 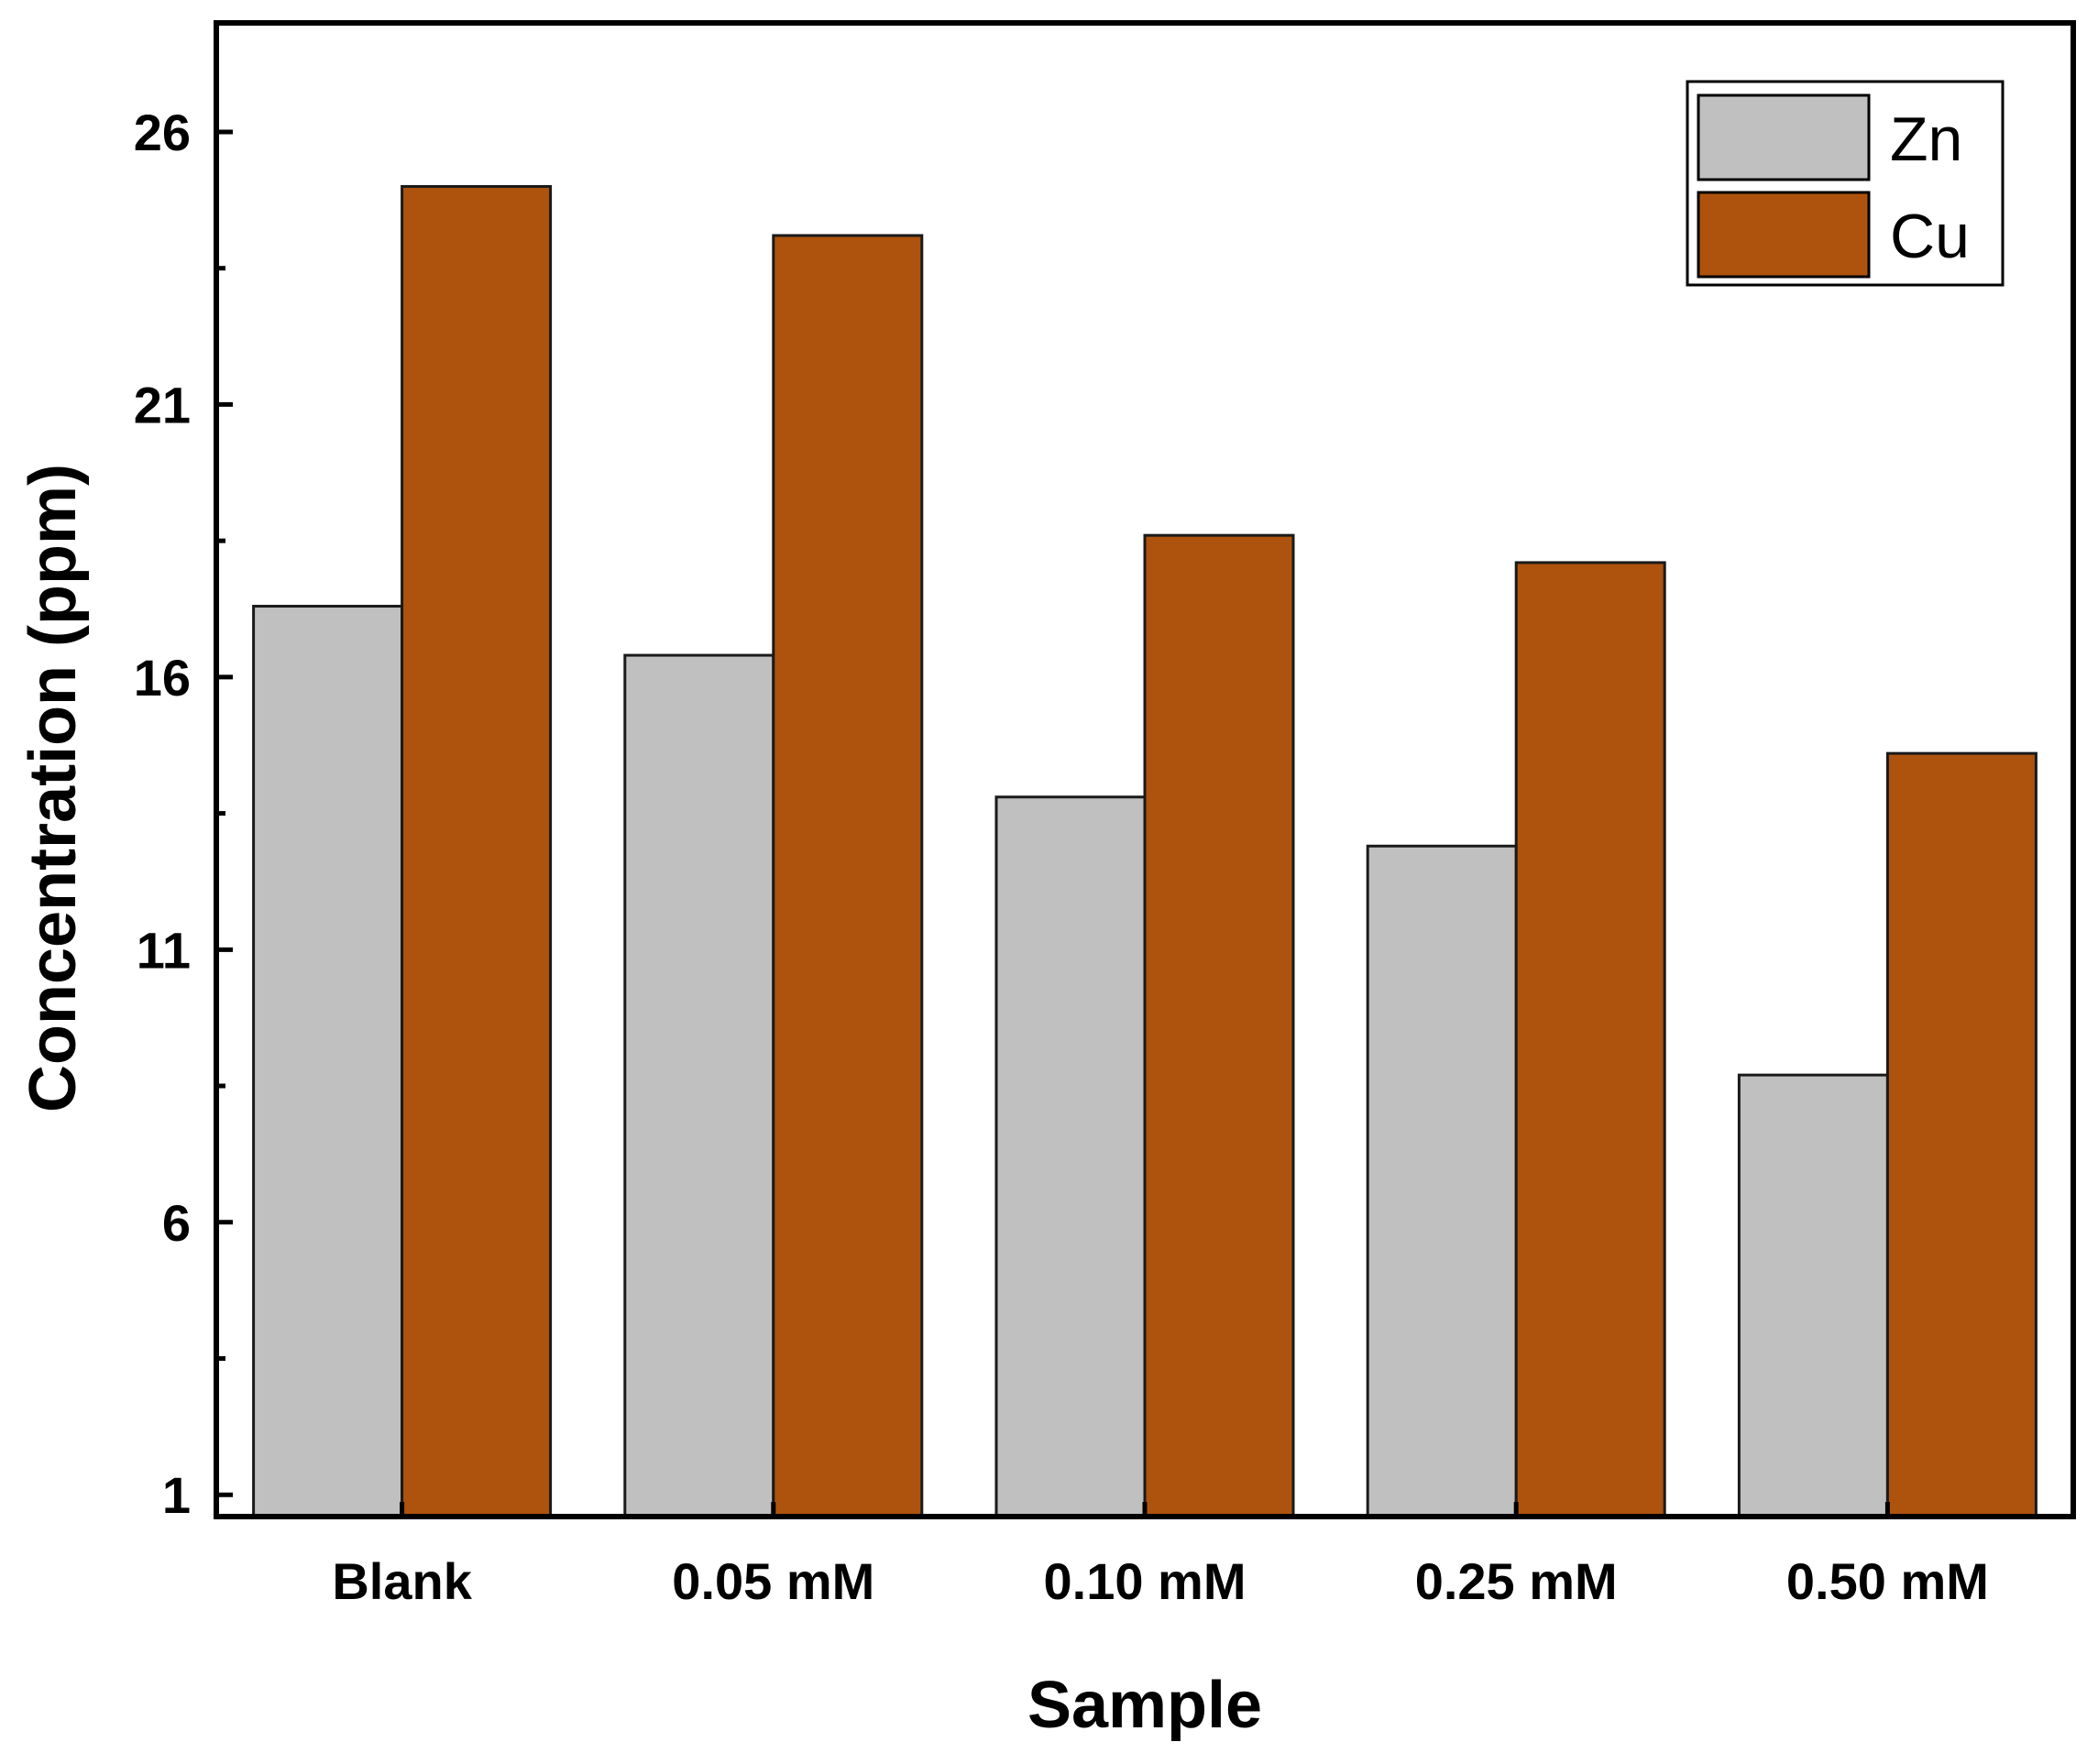 What do you see at coordinates (1888, 1581) in the screenshot?
I see `x-tick-label-0-50-mm: 0.50 mM` at bounding box center [1888, 1581].